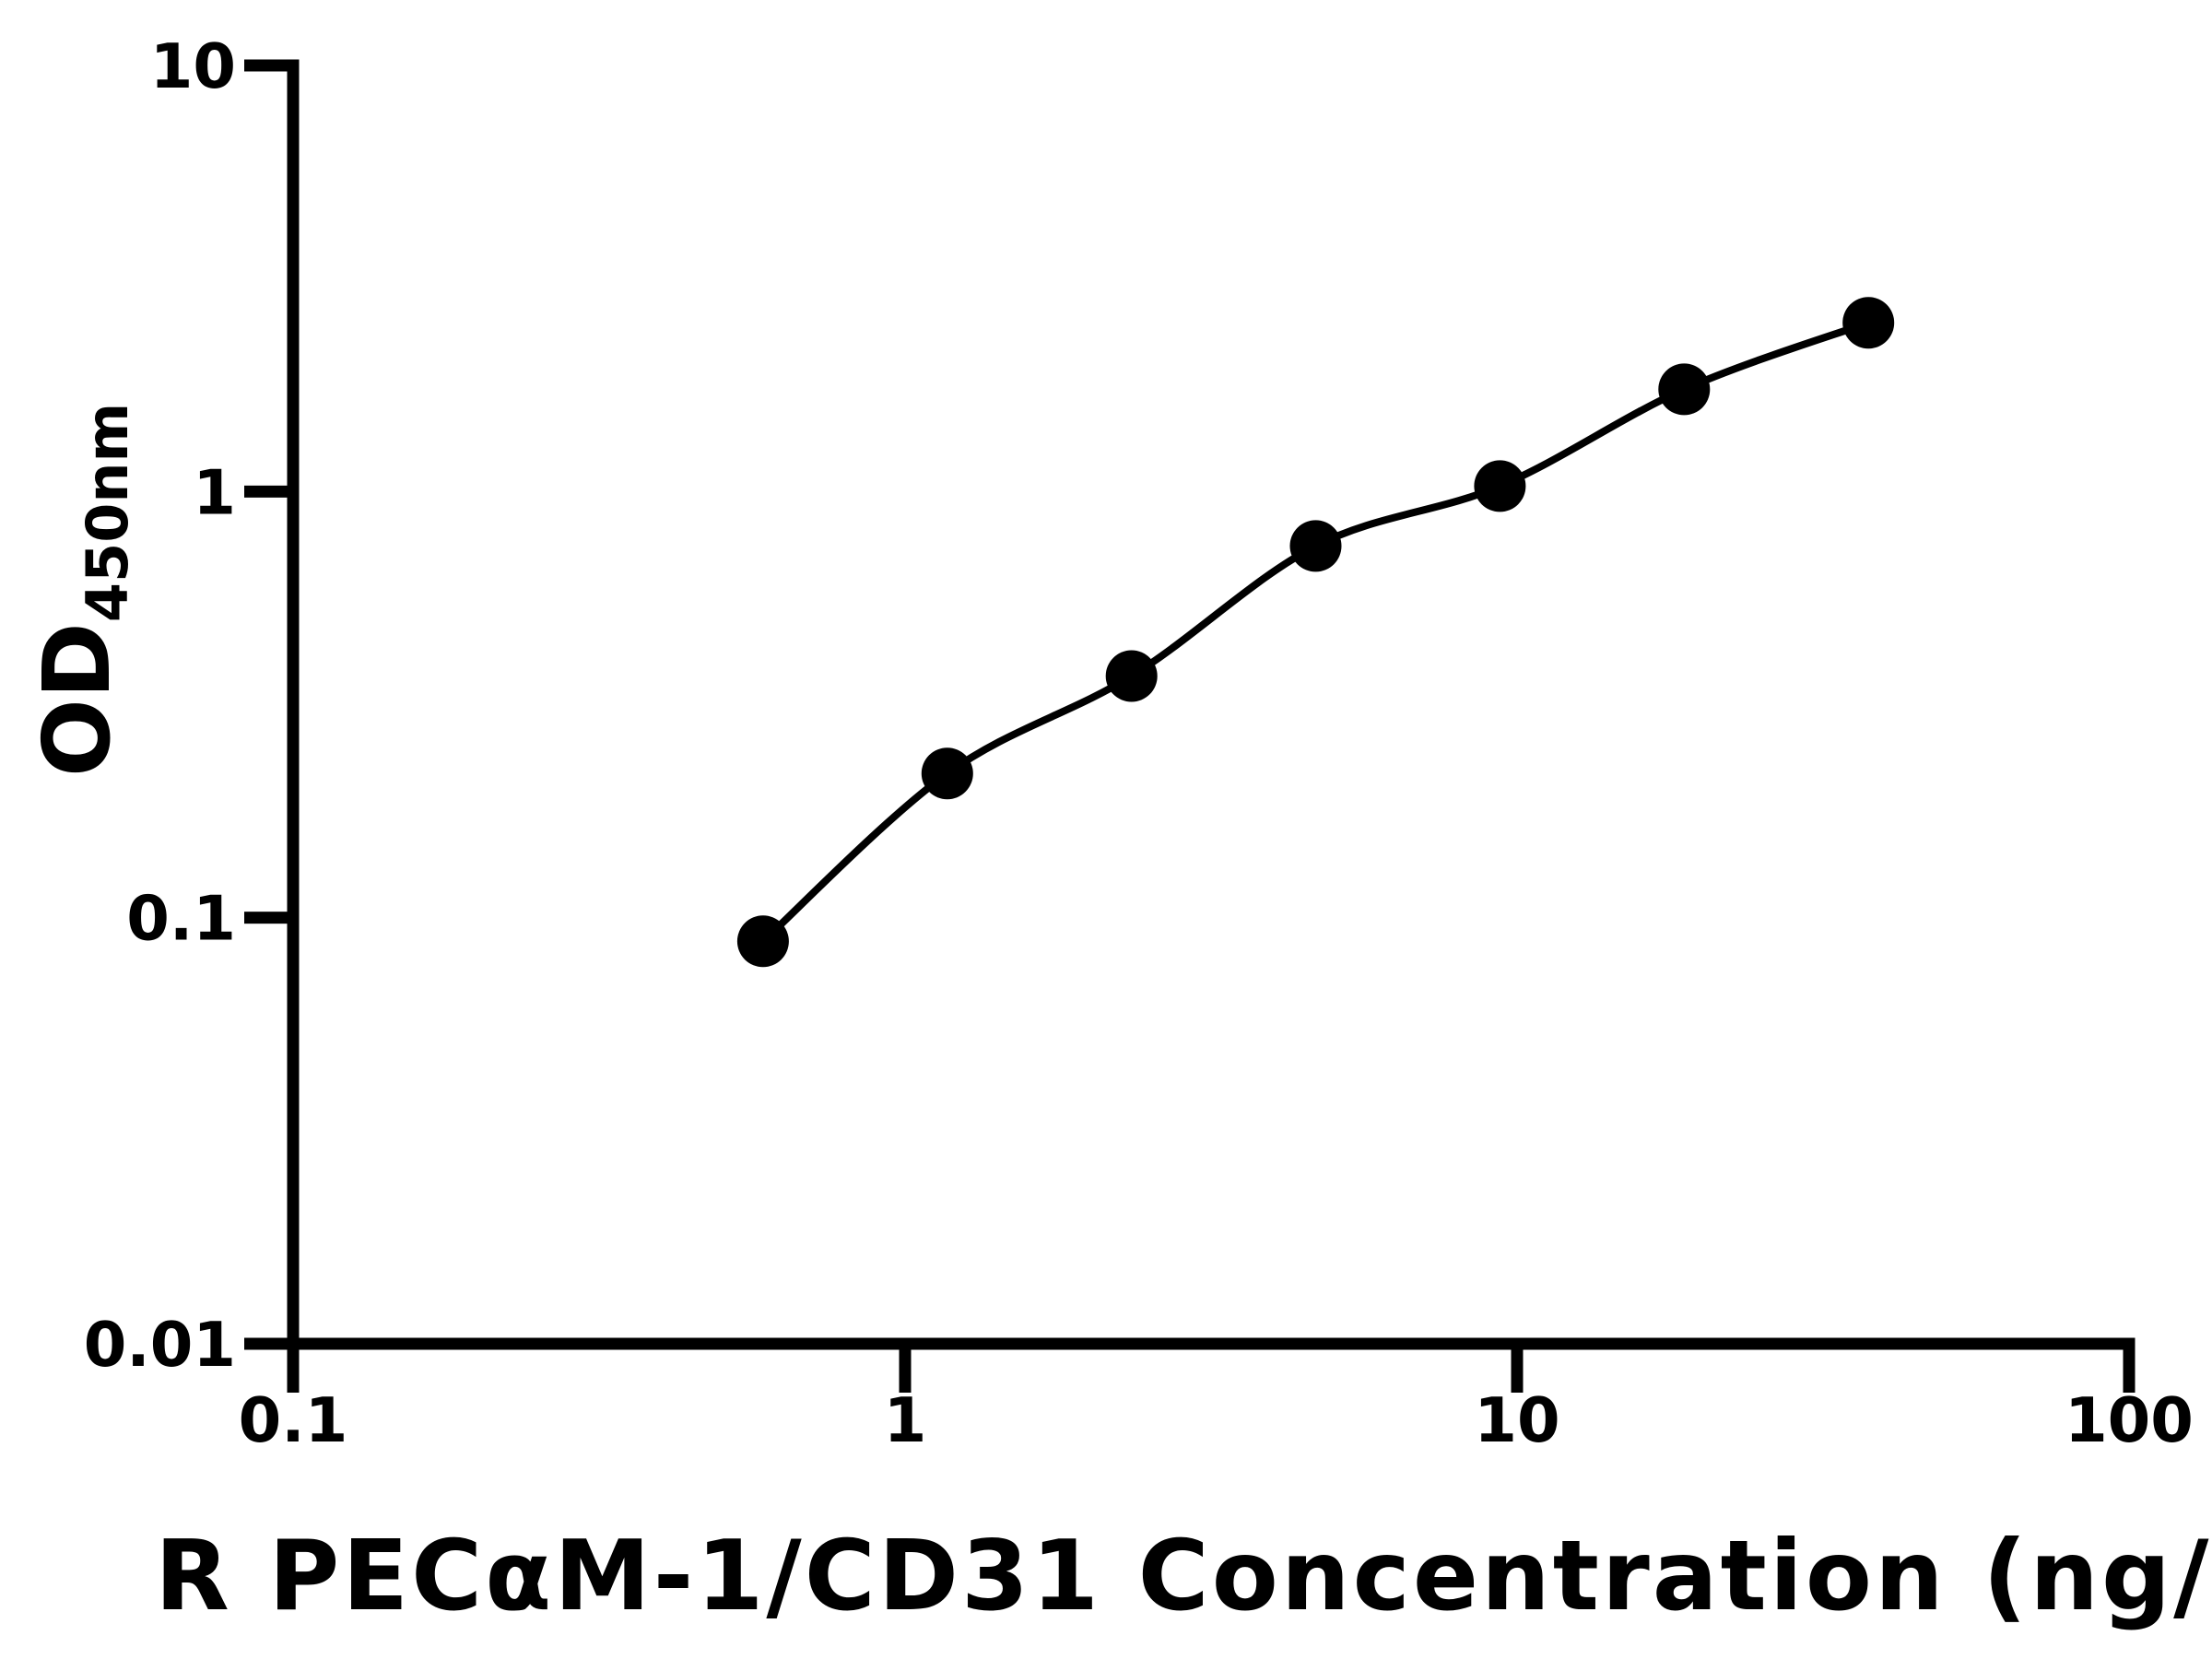  What do you see at coordinates (214, 492) in the screenshot?
I see `y-tick-label: 1` at bounding box center [214, 492].